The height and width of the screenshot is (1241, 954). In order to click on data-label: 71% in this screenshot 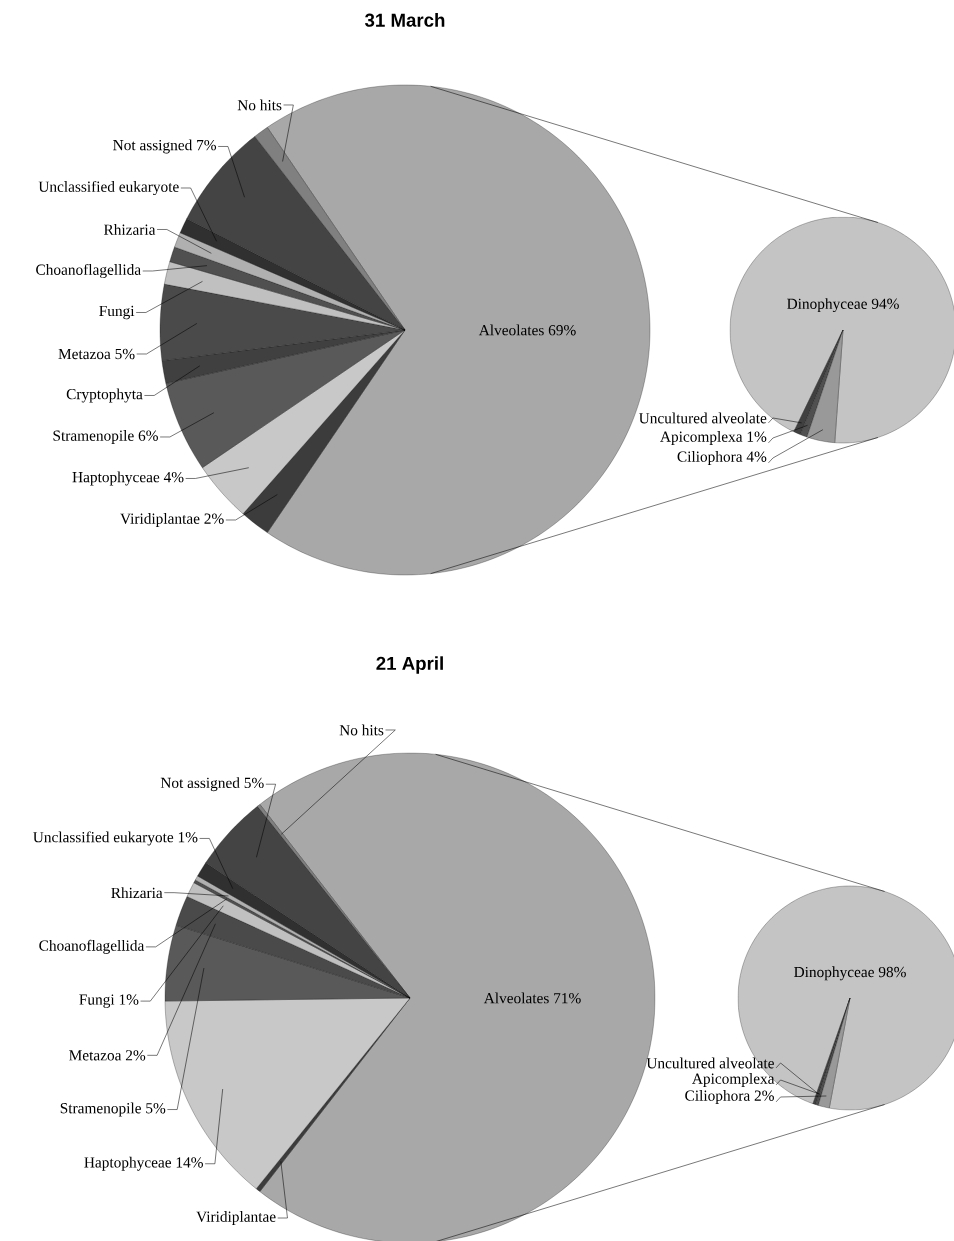, I will do `click(567, 998)`.